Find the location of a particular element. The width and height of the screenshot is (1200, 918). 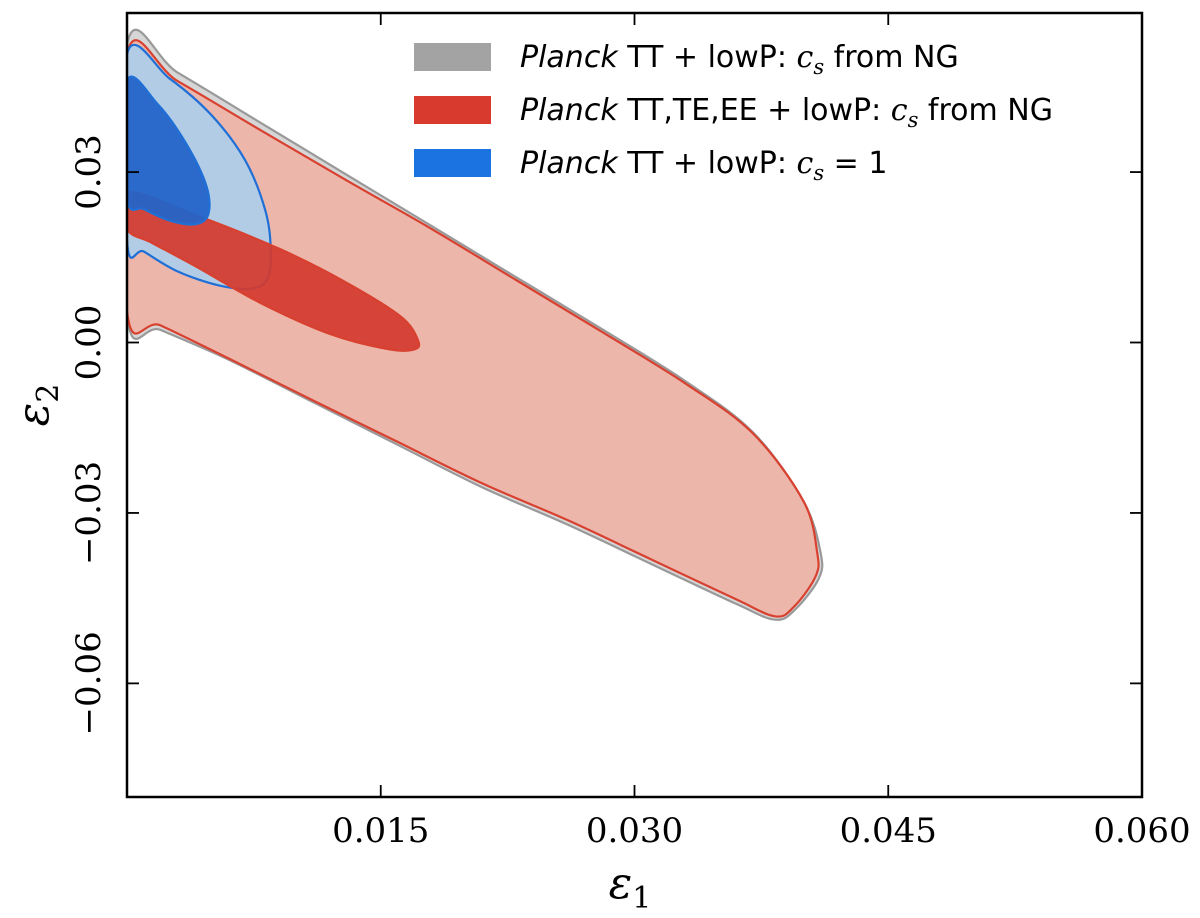

x-tick-label: 0.045 is located at coordinates (888, 831).